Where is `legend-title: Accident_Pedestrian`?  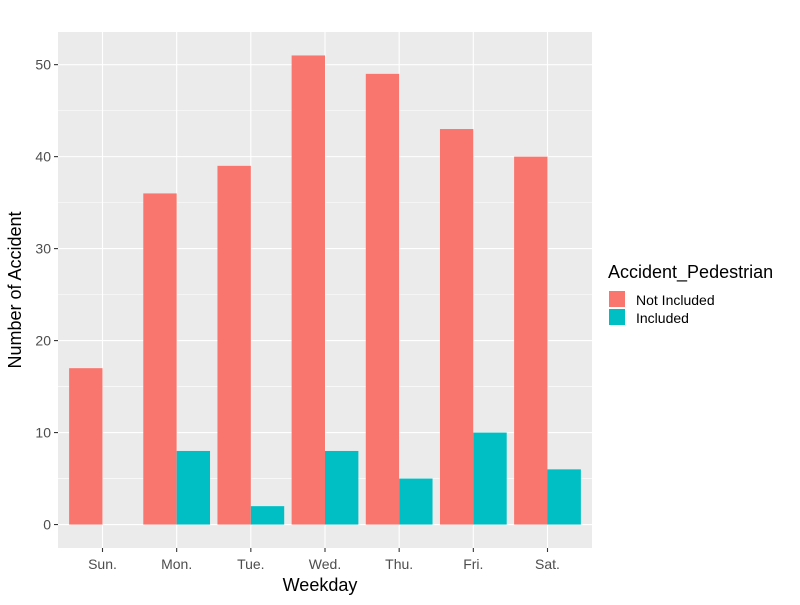
legend-title: Accident_Pedestrian is located at coordinates (690, 272).